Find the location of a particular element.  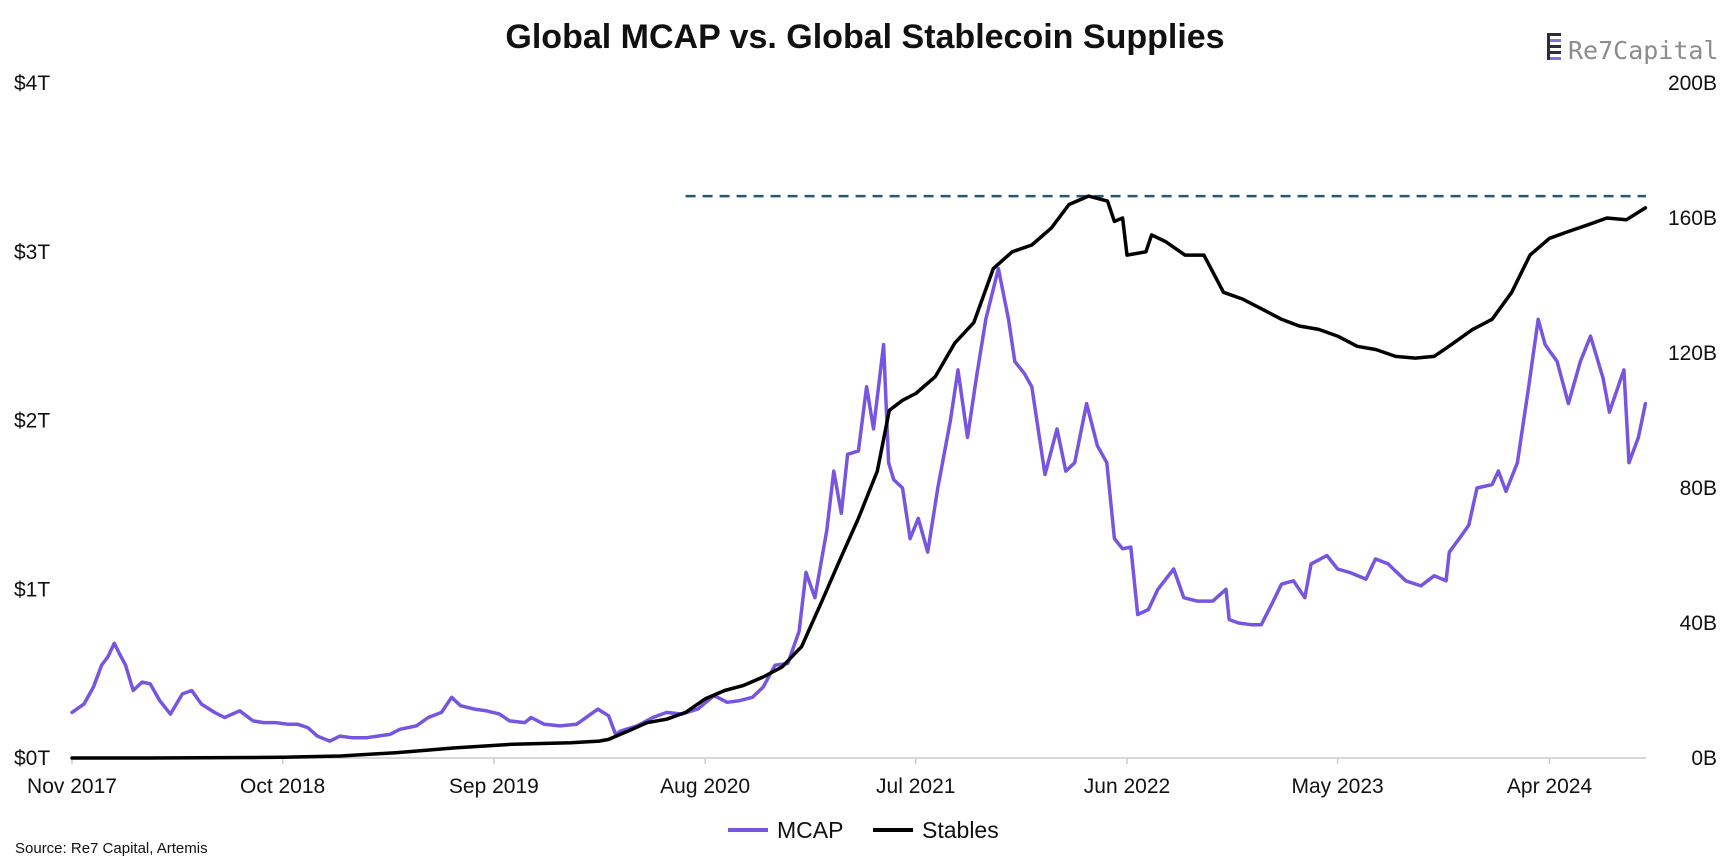

y-left-tick-label: $3T is located at coordinates (32, 252).